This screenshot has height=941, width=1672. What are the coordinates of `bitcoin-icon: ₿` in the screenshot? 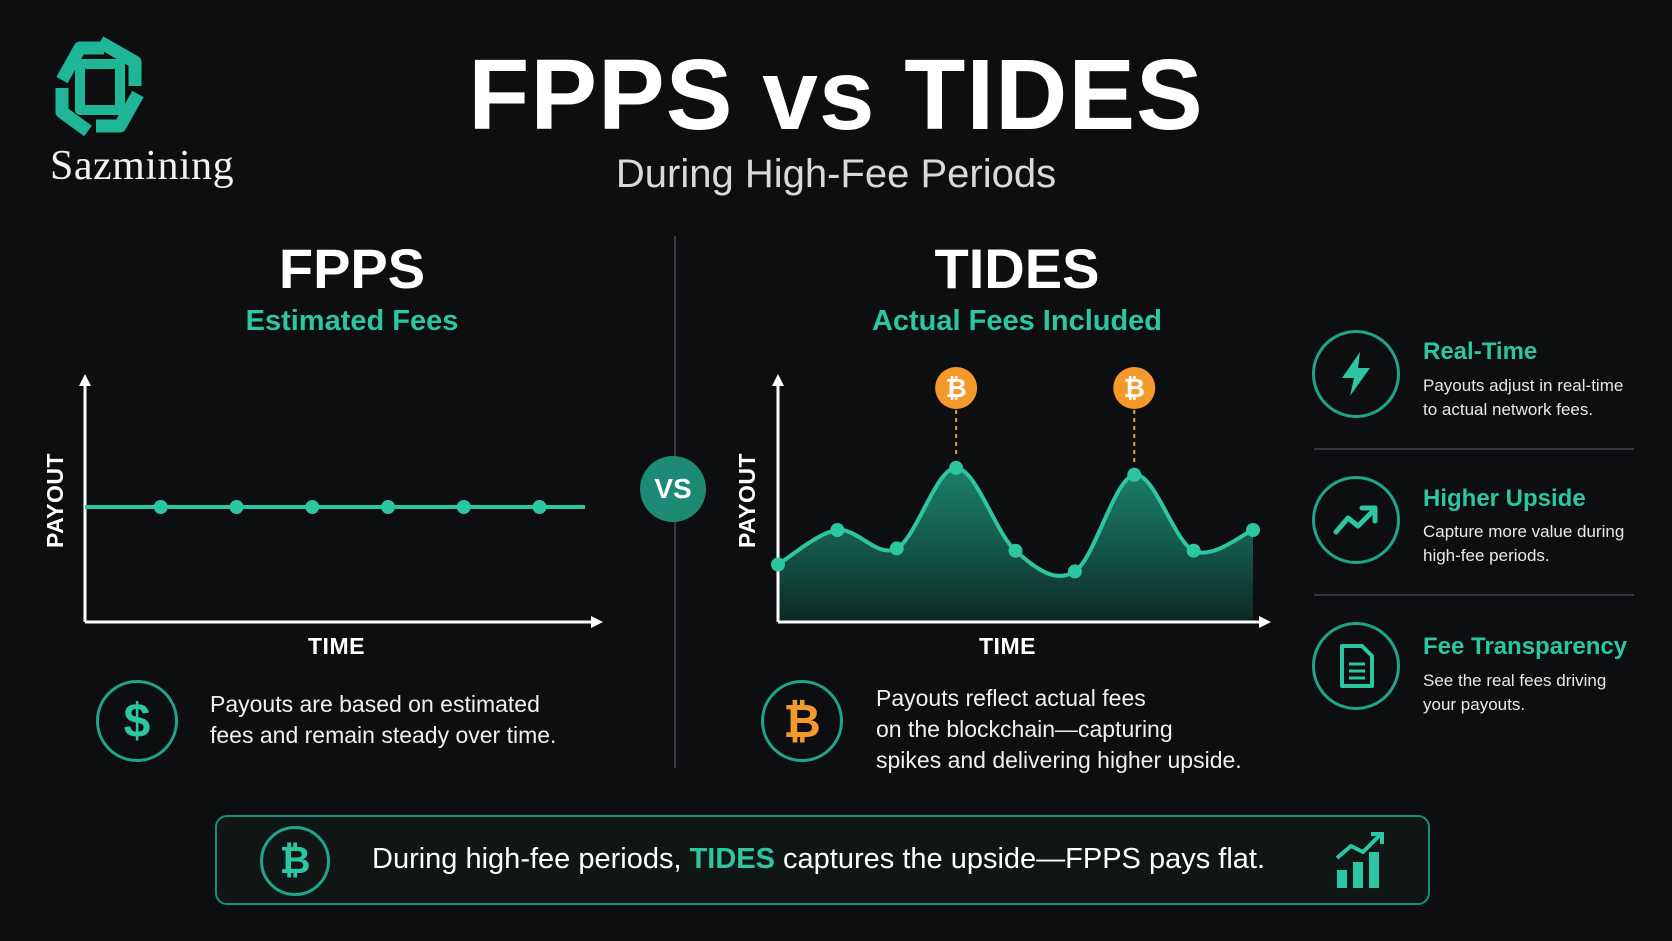 It's located at (802, 721).